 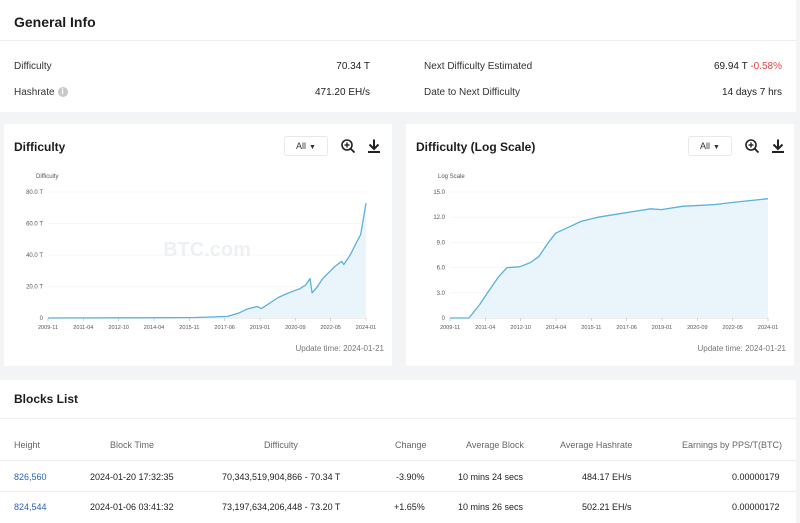 I want to click on hashrate-label: Hashrate, so click(x=34, y=92).